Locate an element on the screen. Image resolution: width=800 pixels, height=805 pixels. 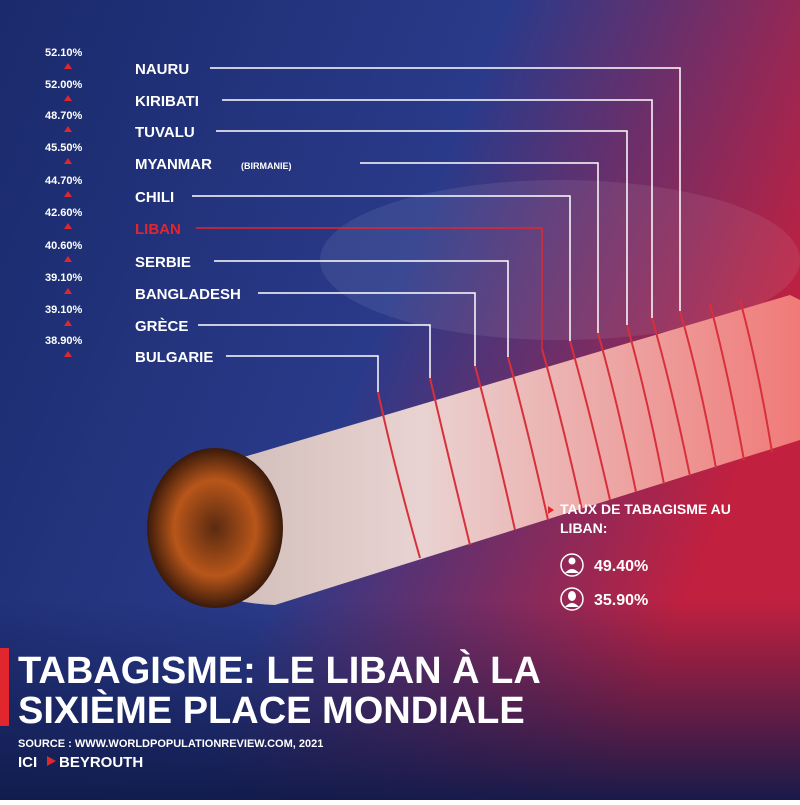
male-icon-body is located at coordinates (572, 571).